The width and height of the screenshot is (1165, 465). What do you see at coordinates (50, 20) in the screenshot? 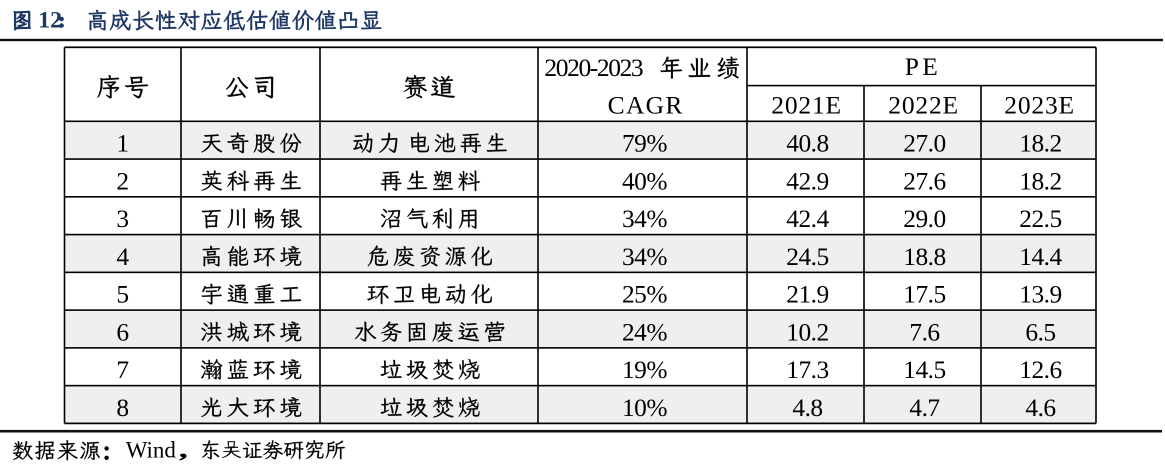
I see `svg-text: 12` at bounding box center [50, 20].